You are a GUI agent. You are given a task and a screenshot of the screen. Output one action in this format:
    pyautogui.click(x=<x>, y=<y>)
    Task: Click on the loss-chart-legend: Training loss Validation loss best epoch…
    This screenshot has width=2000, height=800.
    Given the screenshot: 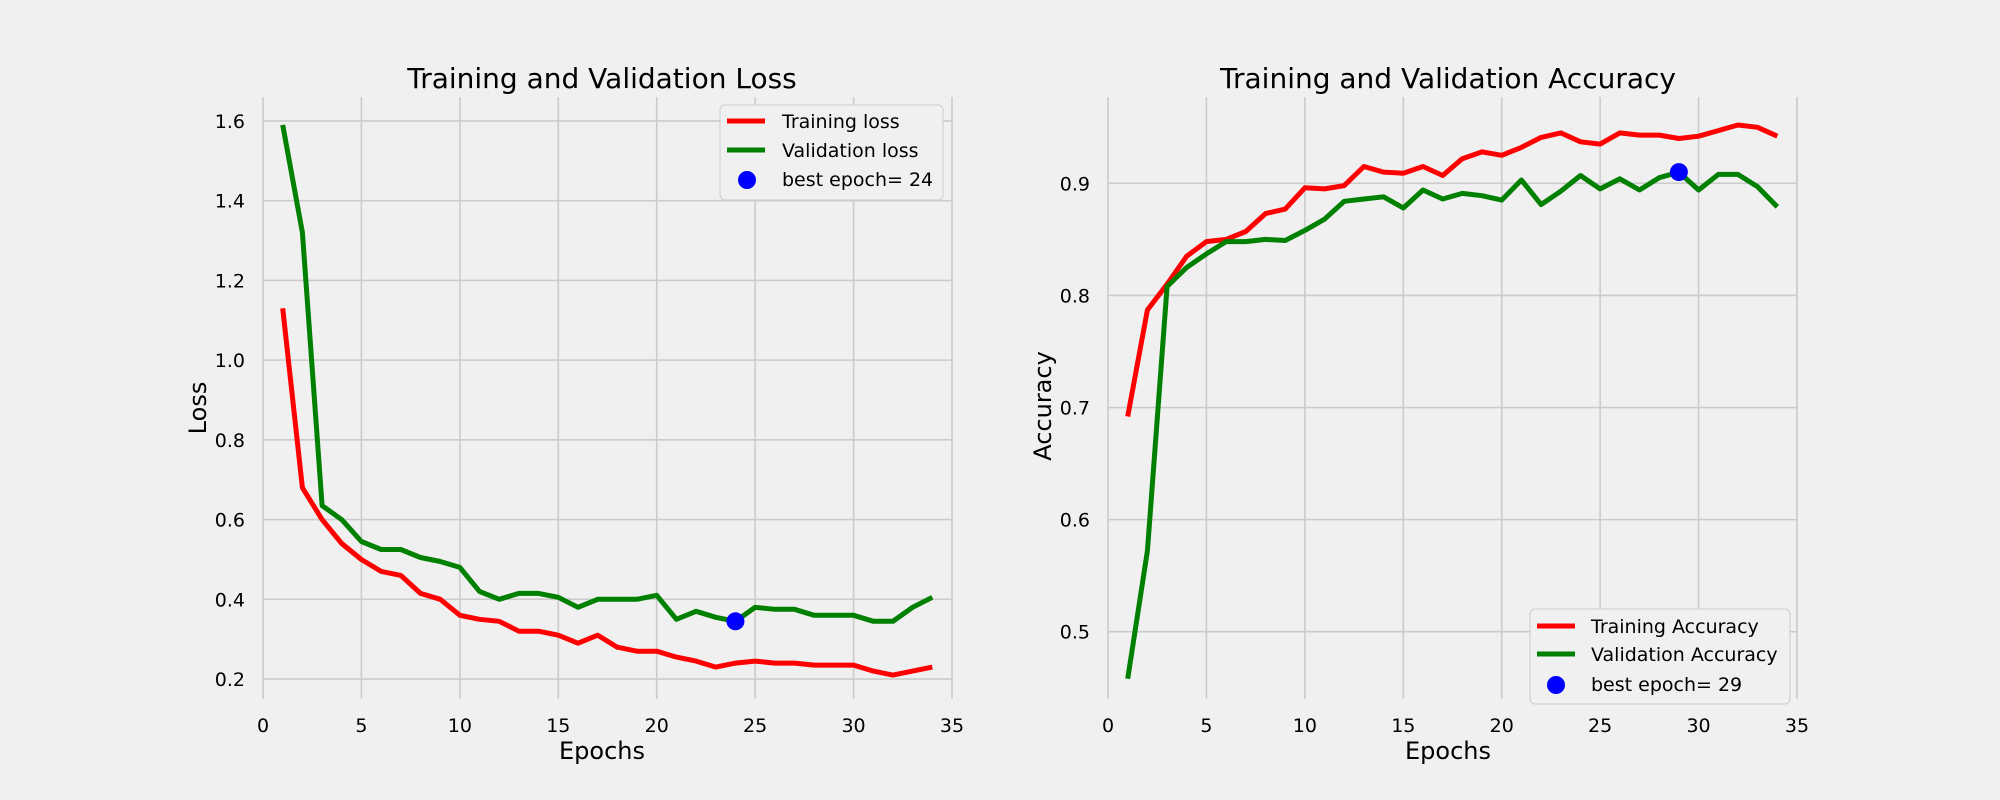 What is the action you would take?
    pyautogui.click(x=831, y=152)
    